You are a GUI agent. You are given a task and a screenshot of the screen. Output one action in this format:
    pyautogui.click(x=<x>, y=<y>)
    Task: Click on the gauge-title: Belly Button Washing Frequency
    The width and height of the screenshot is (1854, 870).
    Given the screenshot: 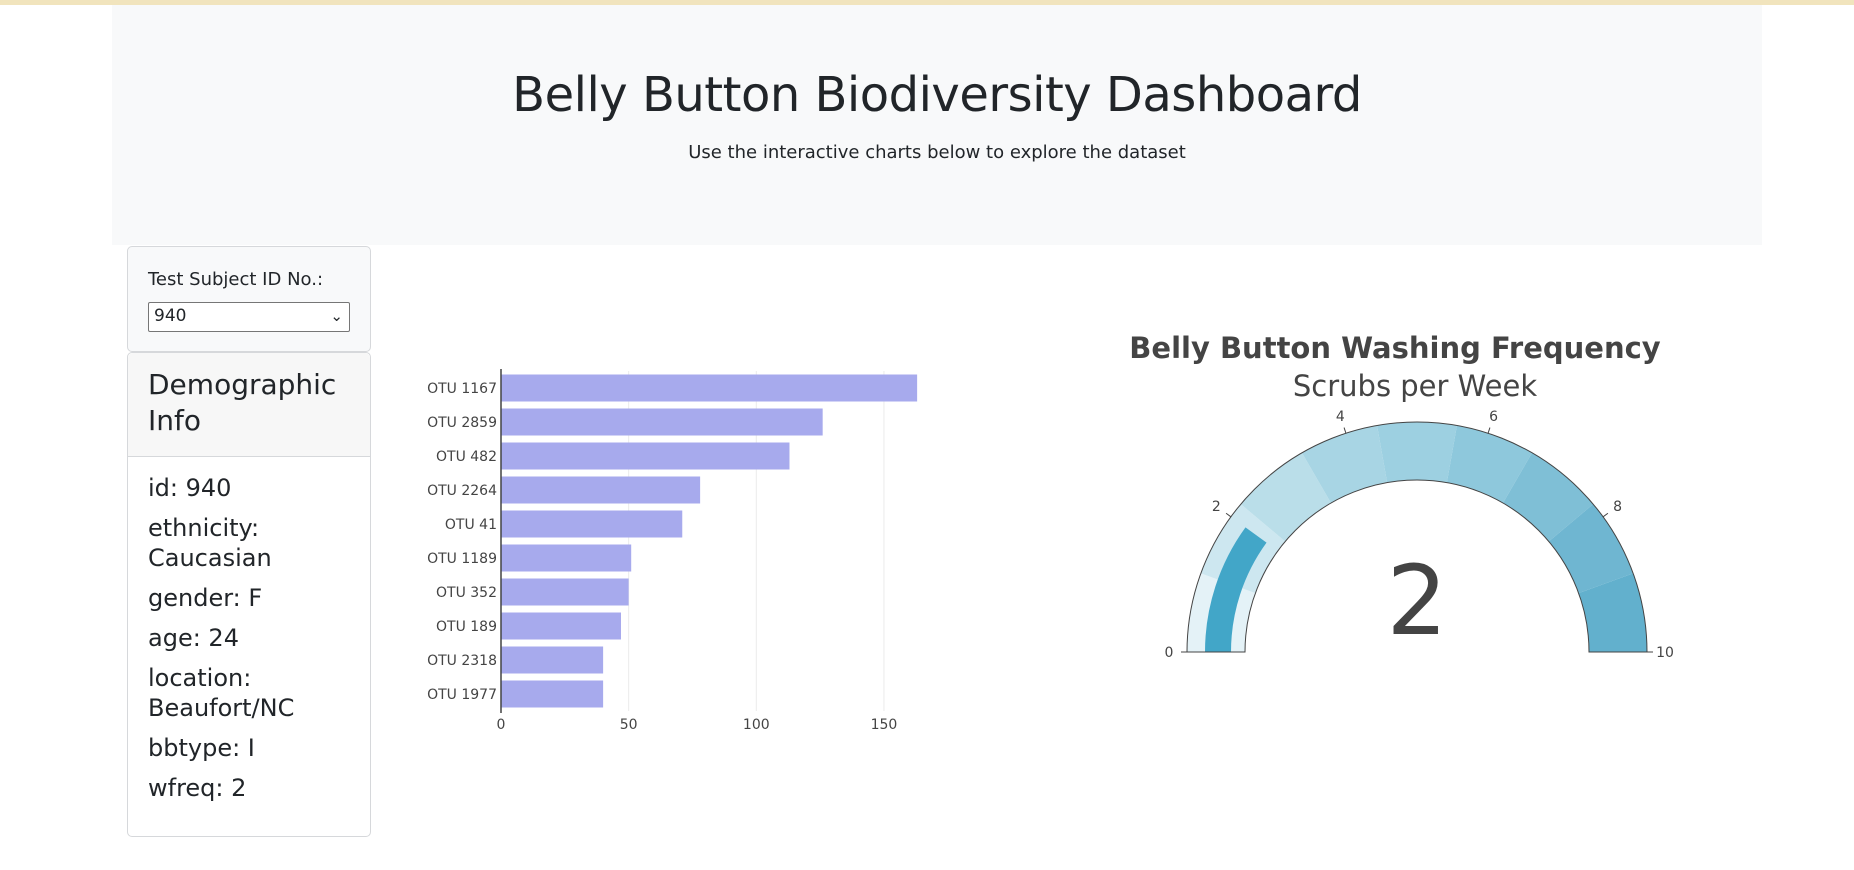 What is the action you would take?
    pyautogui.click(x=1394, y=348)
    